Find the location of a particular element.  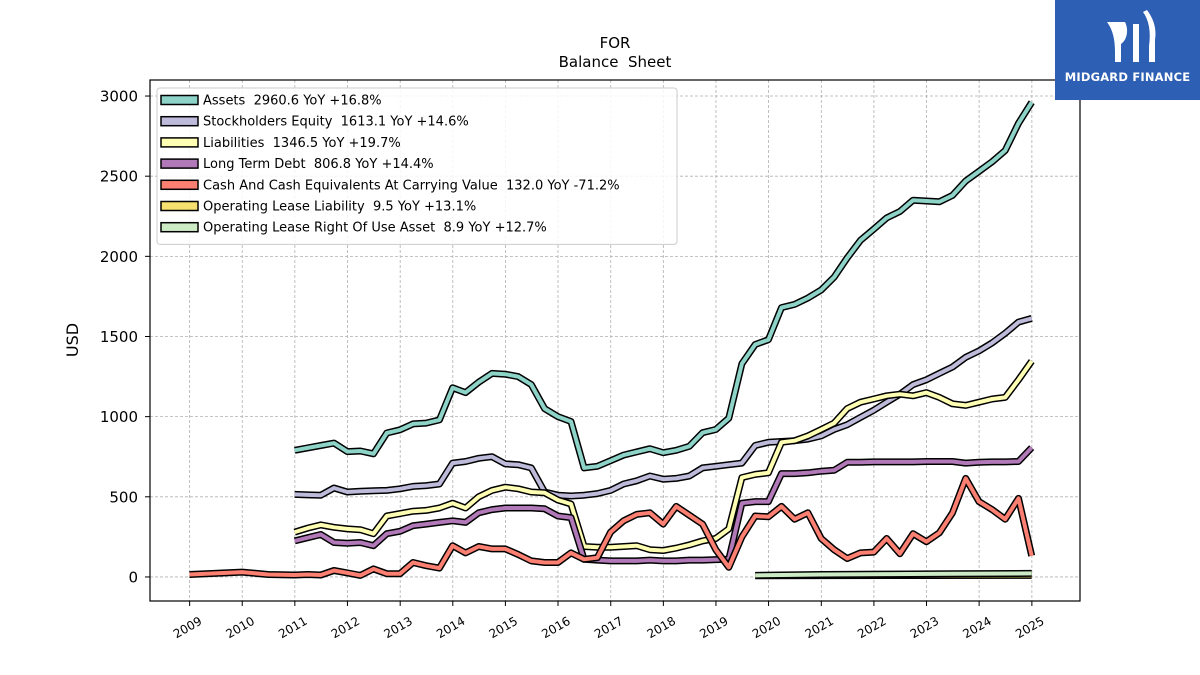

legend-label-3: Long Term Debt 806.8 YoY +14.4% is located at coordinates (318, 164).